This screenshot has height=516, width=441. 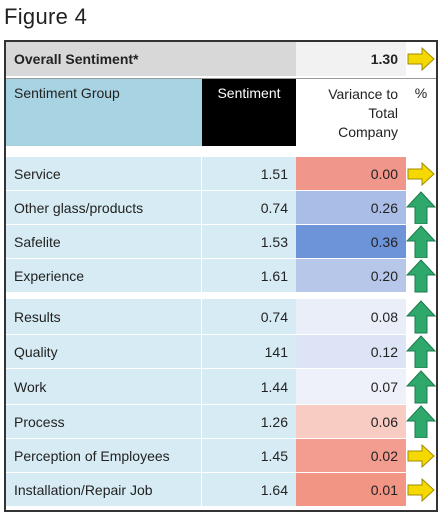 I want to click on table-row: Work 1.44 0.07, so click(x=221, y=386).